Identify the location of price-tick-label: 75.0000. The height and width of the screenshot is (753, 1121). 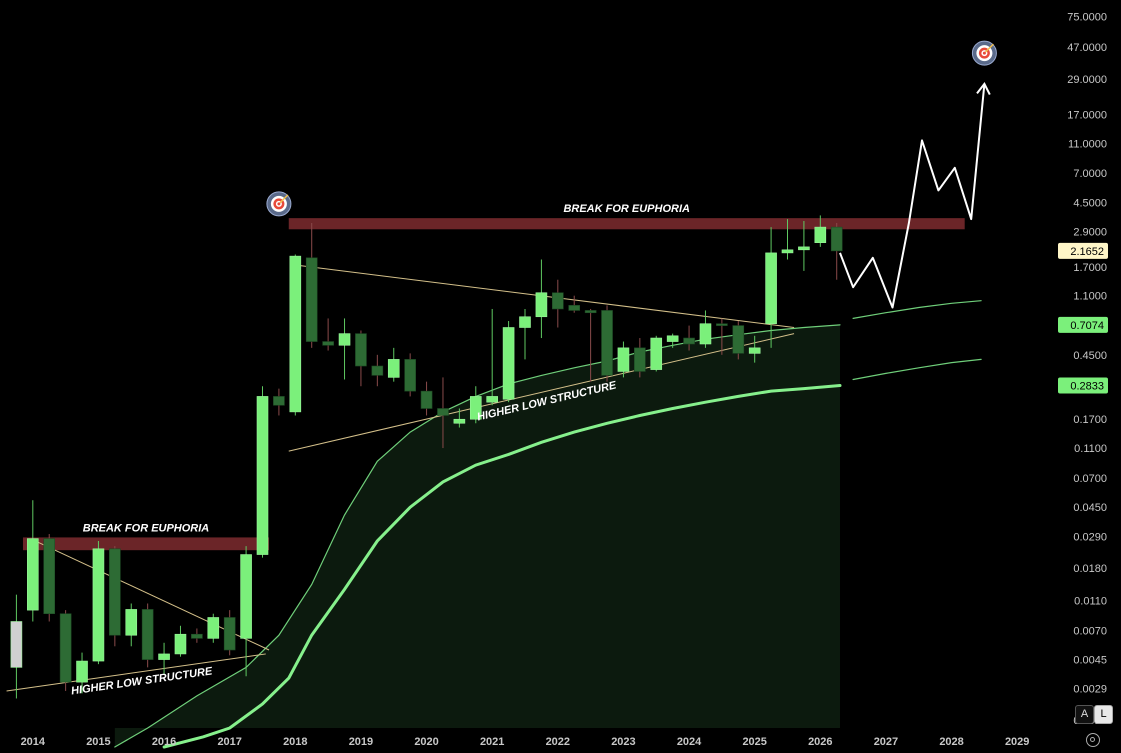
(1087, 17).